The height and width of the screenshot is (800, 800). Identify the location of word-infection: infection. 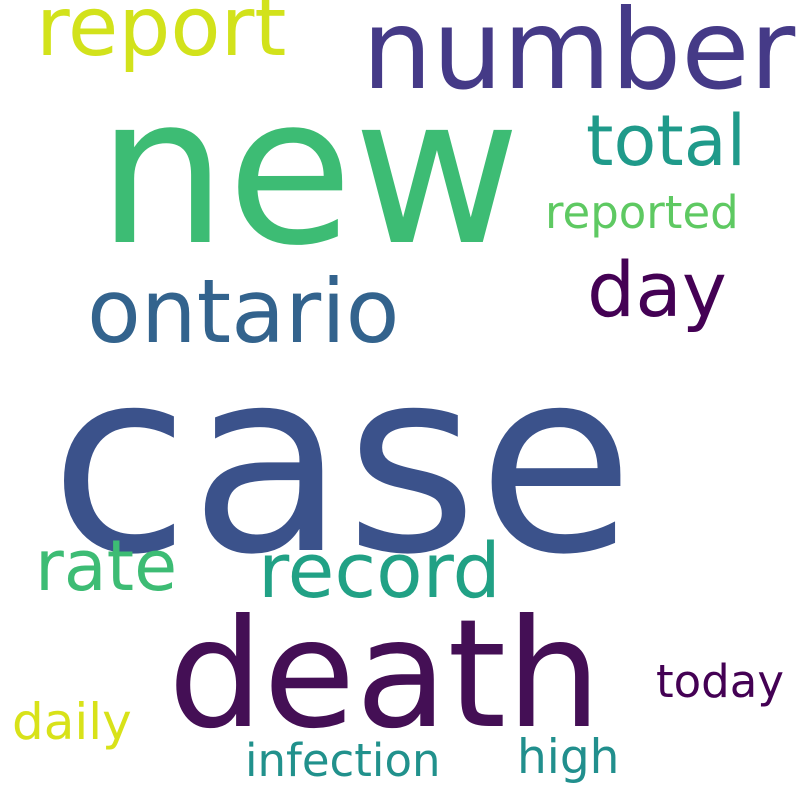
(343, 760).